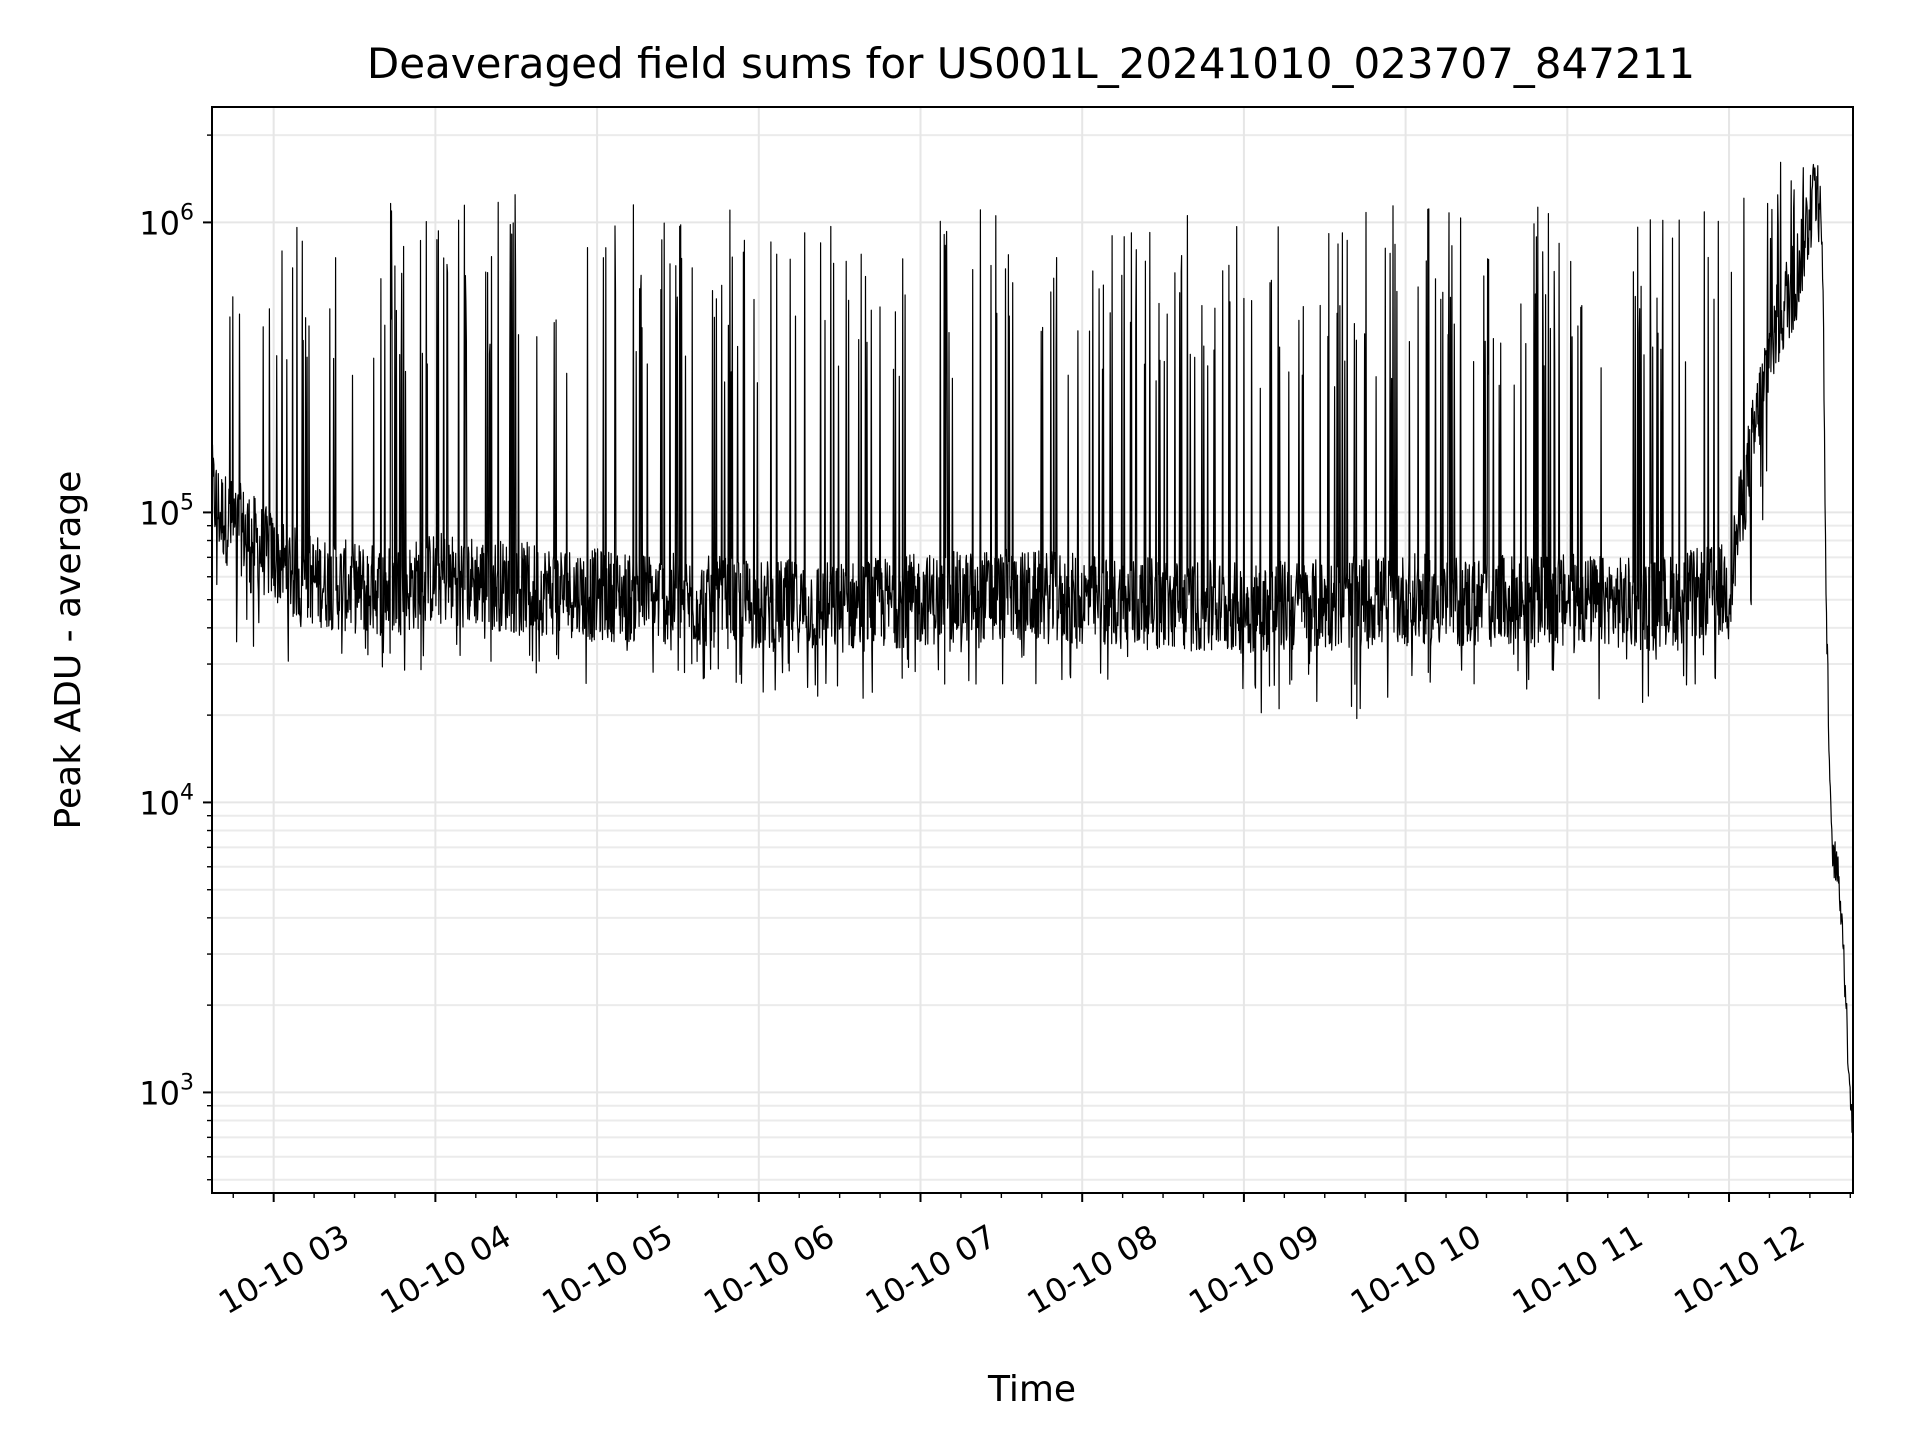 This screenshot has height=1440, width=1920. I want to click on y-tick-label: 10⁵, so click(166, 511).